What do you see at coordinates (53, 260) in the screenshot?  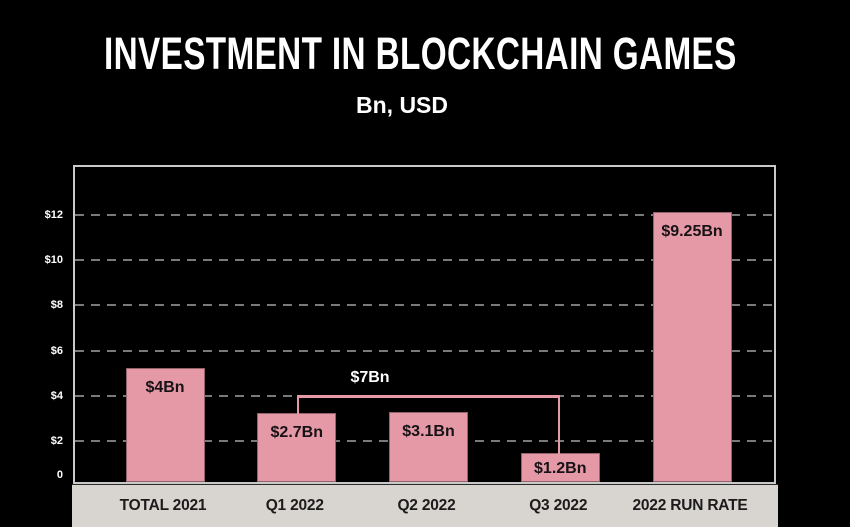 I see `y-tick-label-10: $10` at bounding box center [53, 260].